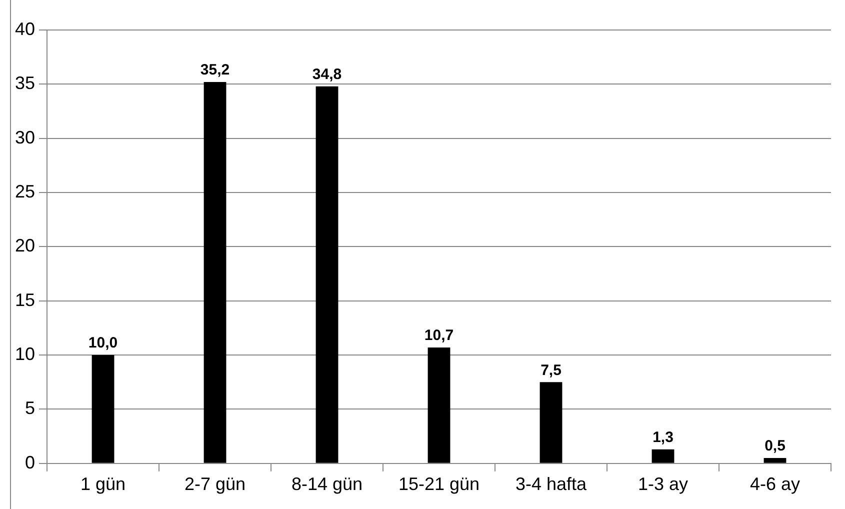 The image size is (845, 509). Describe the element at coordinates (25, 83) in the screenshot. I see `y-tick-label: 35` at that location.